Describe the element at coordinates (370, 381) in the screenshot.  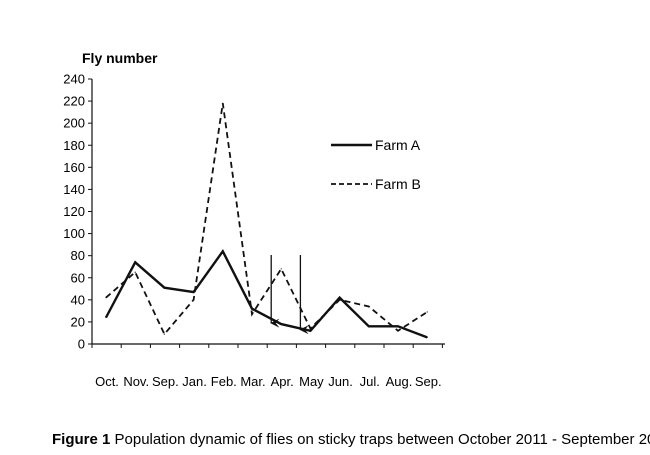
I see `x-tick-label: Jul.` at that location.